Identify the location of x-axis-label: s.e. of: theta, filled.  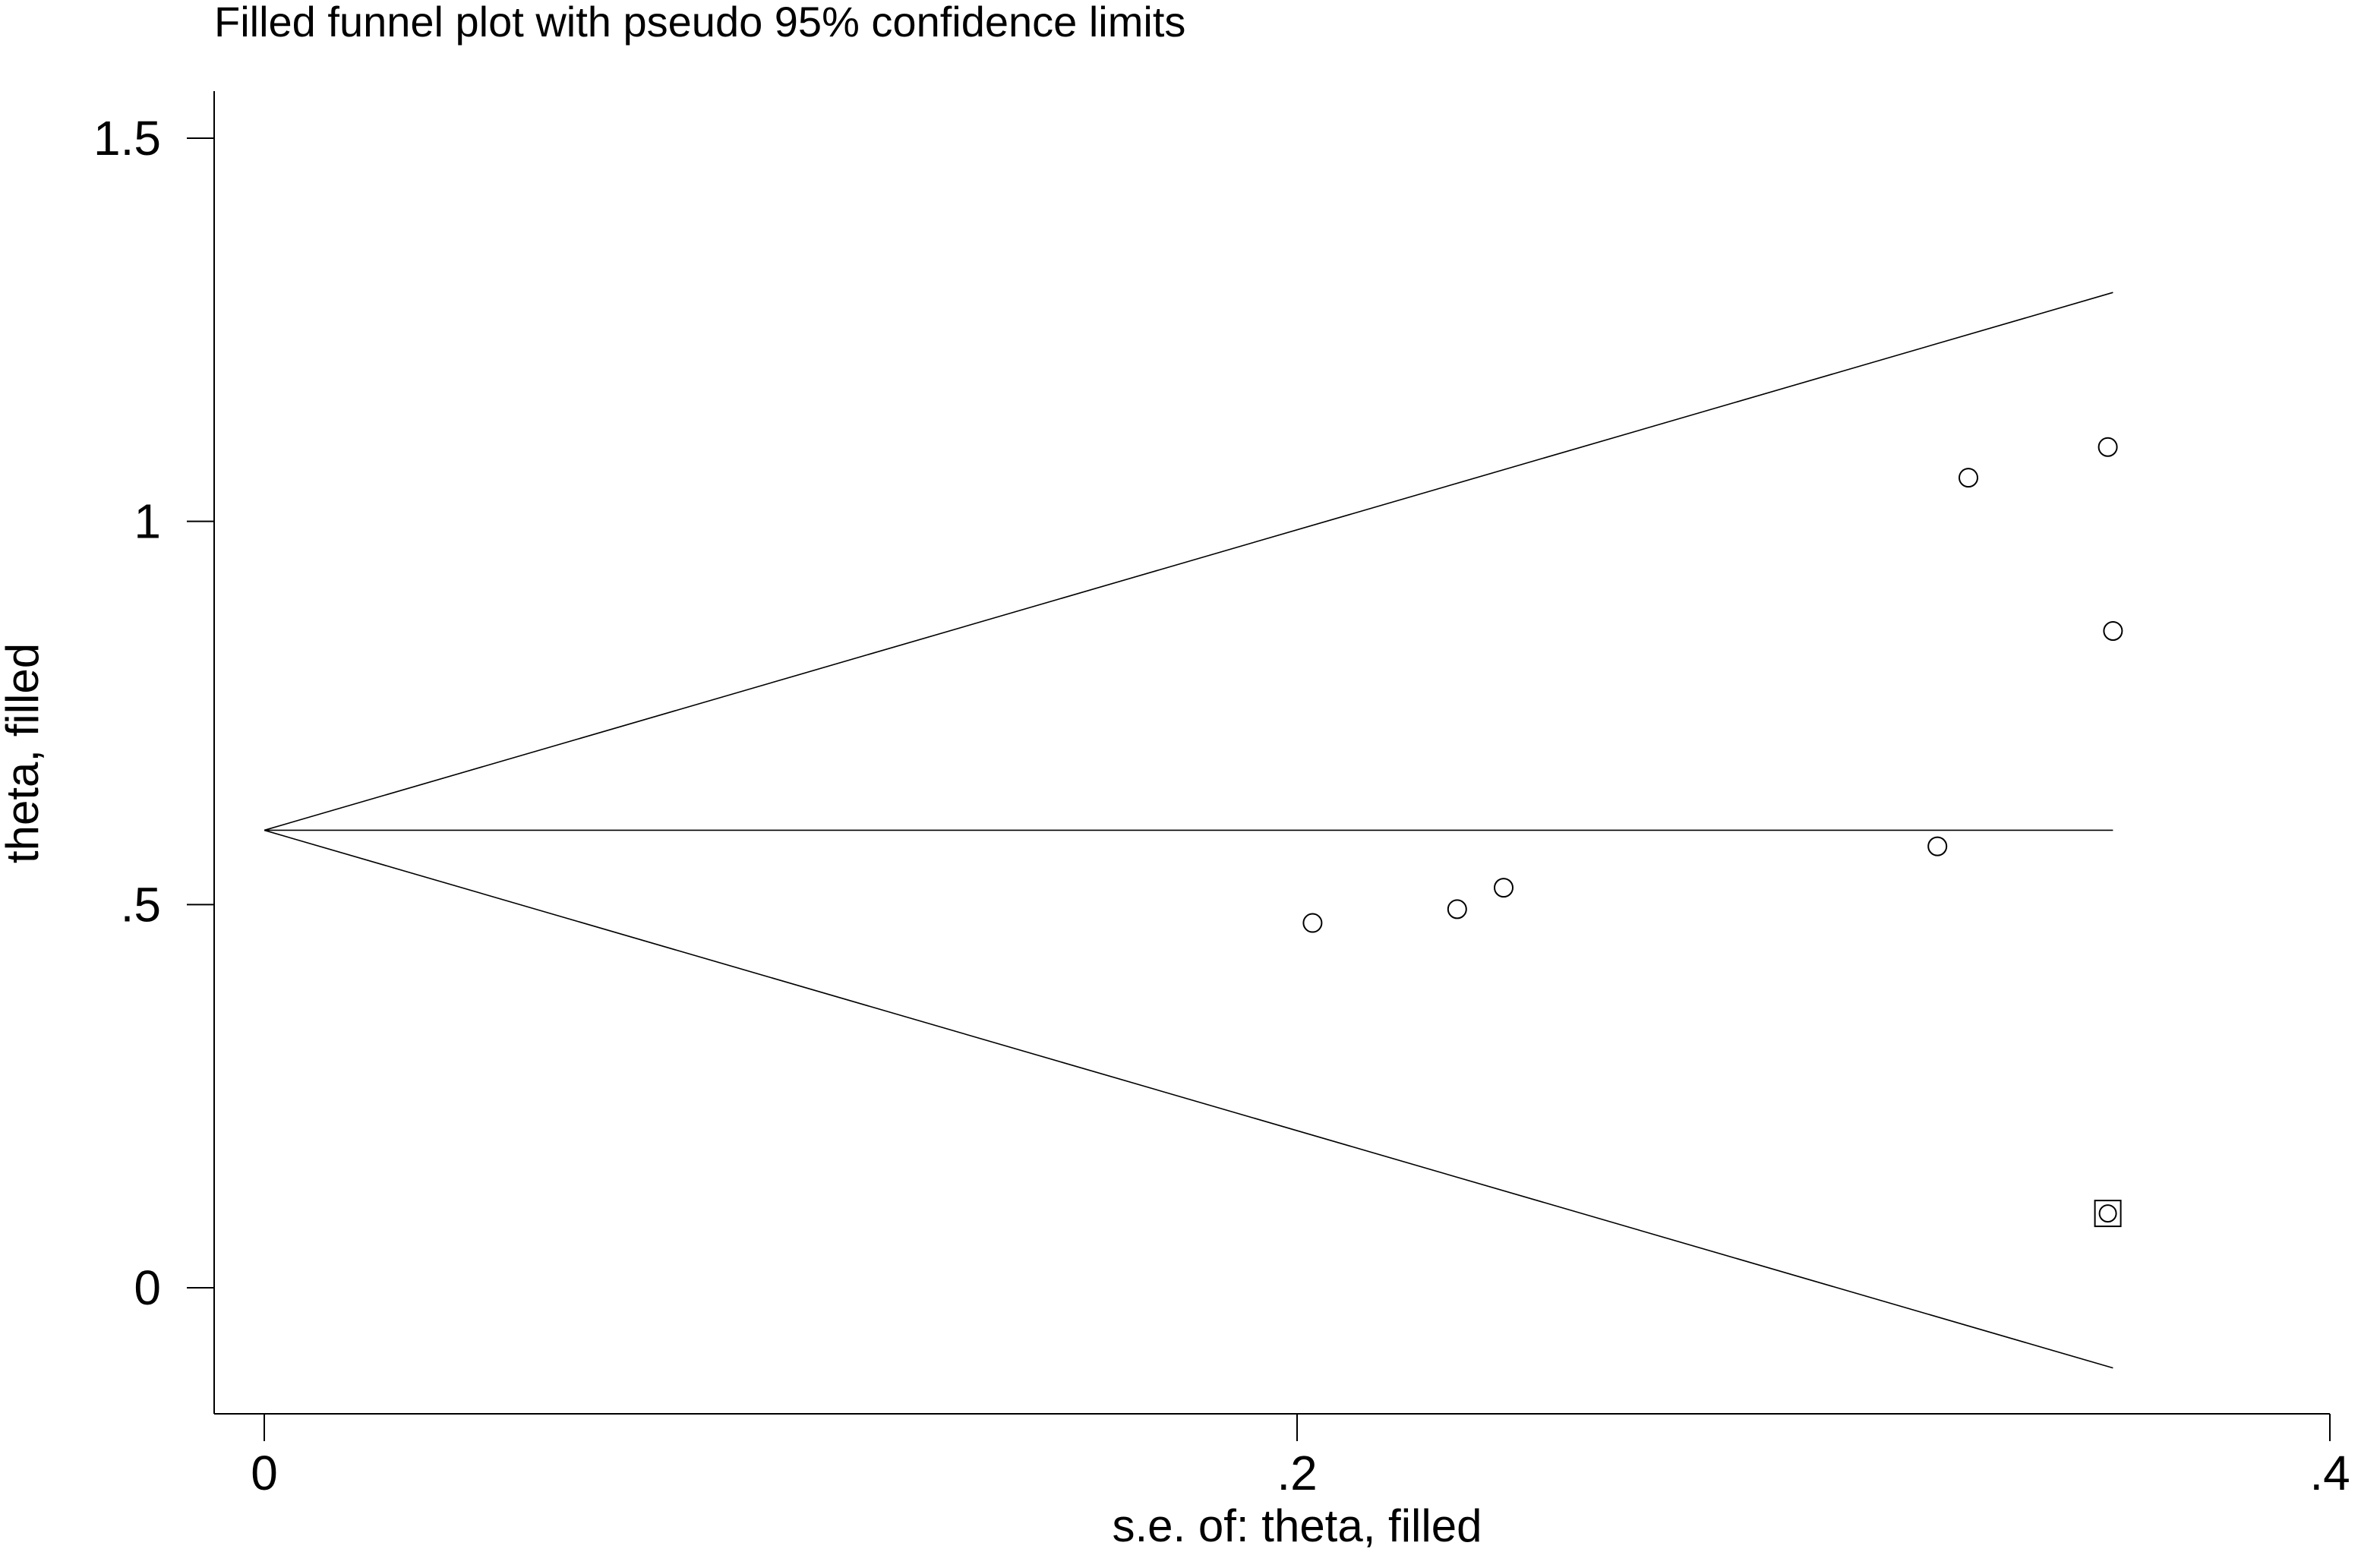
(1297, 1525).